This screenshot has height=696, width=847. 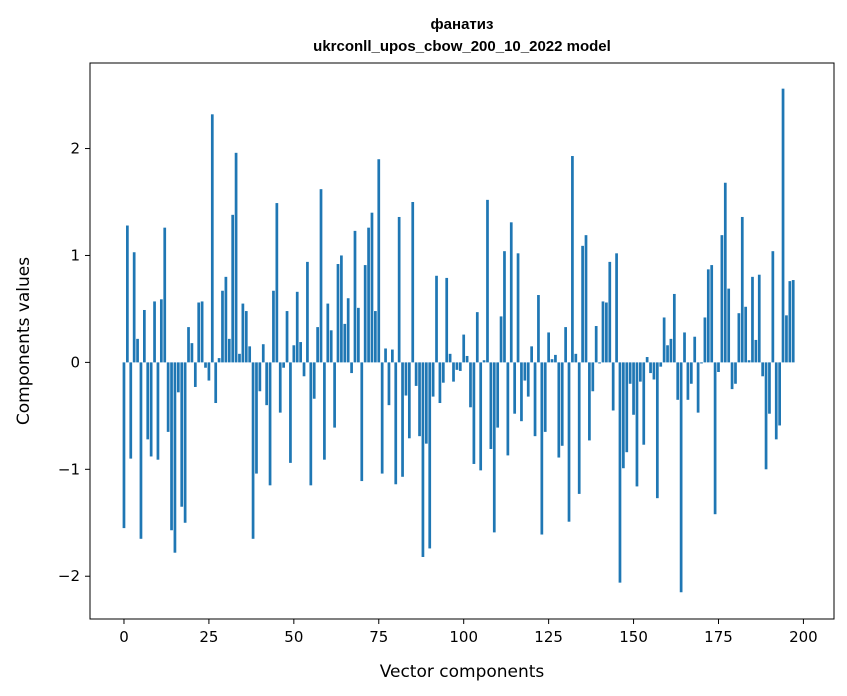 I want to click on y-tick-label: −2, so click(x=69, y=576).